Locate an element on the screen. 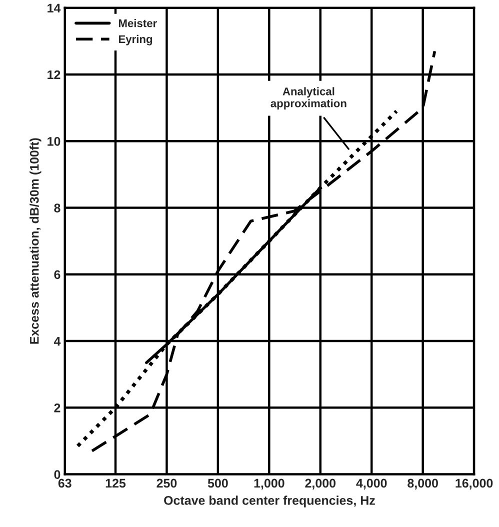 This screenshot has height=527, width=499. legend-label: Eyring is located at coordinates (135, 40).